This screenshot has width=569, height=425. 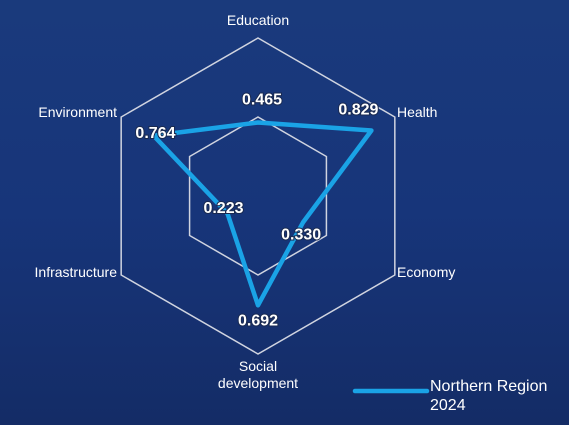 What do you see at coordinates (262, 100) in the screenshot?
I see `value-label: 0.465` at bounding box center [262, 100].